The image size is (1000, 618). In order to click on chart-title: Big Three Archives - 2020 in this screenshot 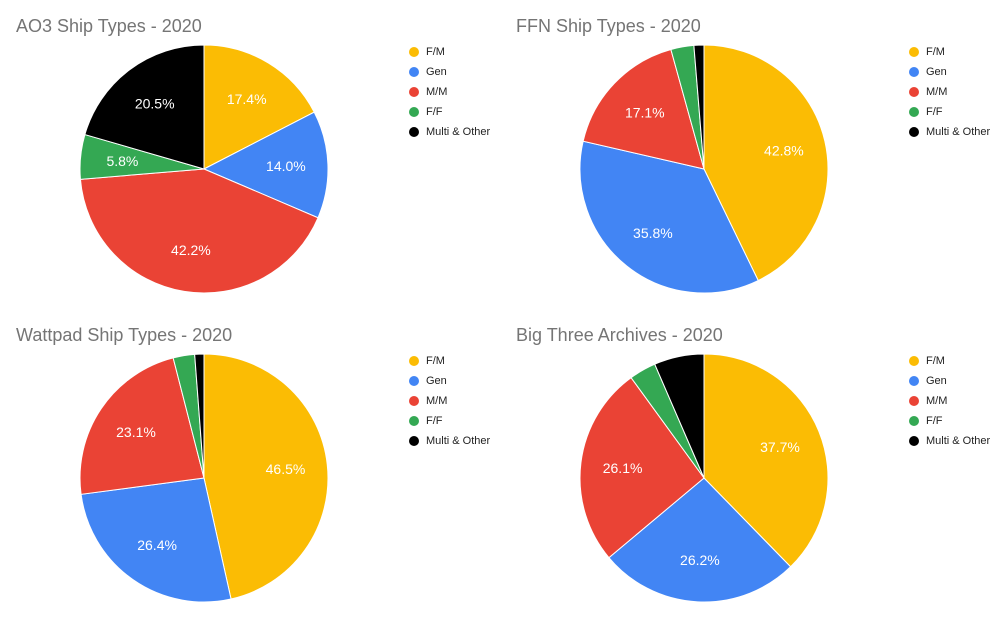, I will do `click(619, 335)`.